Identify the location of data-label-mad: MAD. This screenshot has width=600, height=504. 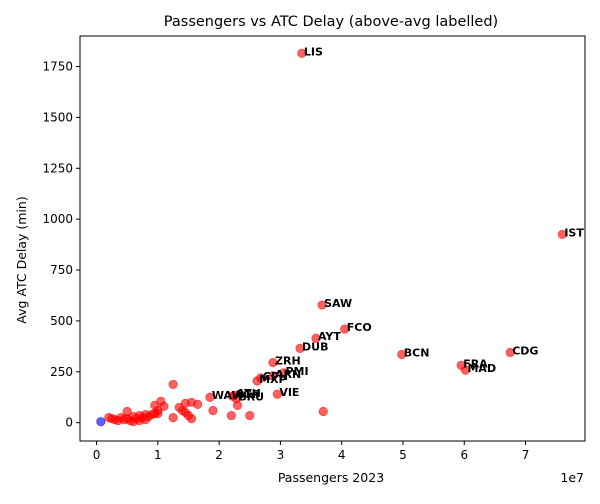
(481, 368).